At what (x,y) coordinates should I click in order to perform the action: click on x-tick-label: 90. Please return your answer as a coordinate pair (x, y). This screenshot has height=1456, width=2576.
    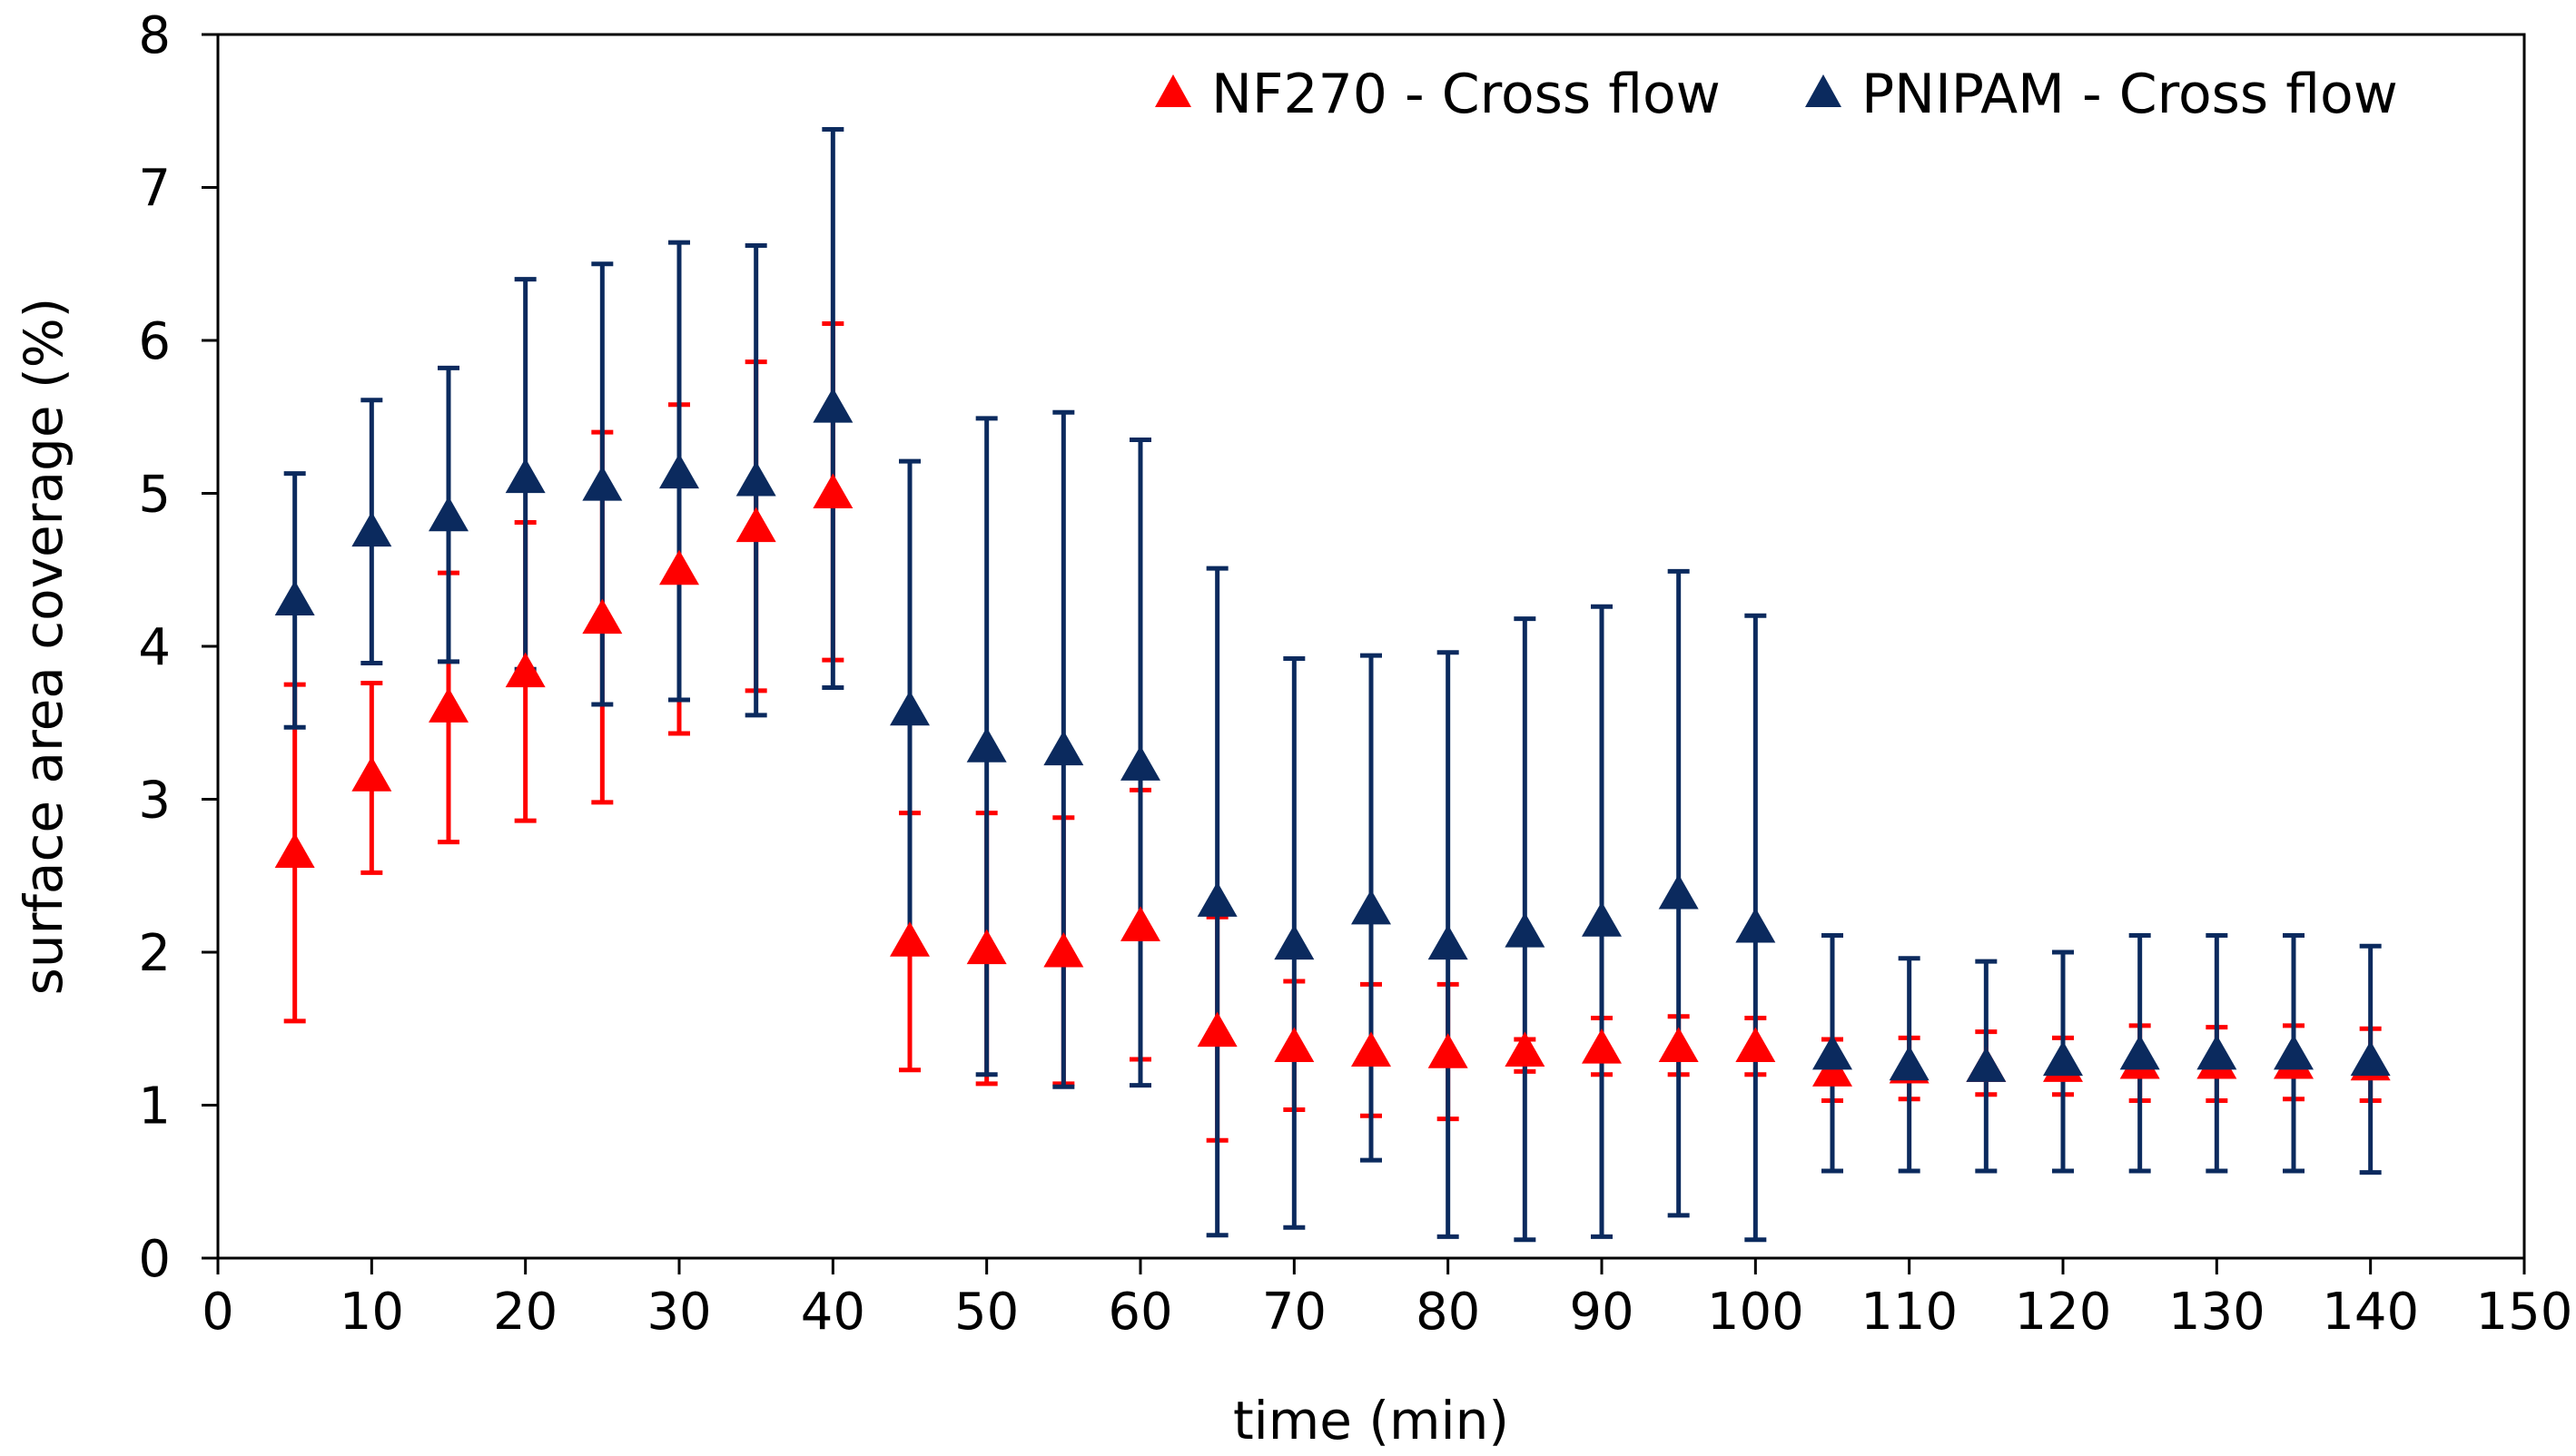
    Looking at the image, I should click on (1601, 1312).